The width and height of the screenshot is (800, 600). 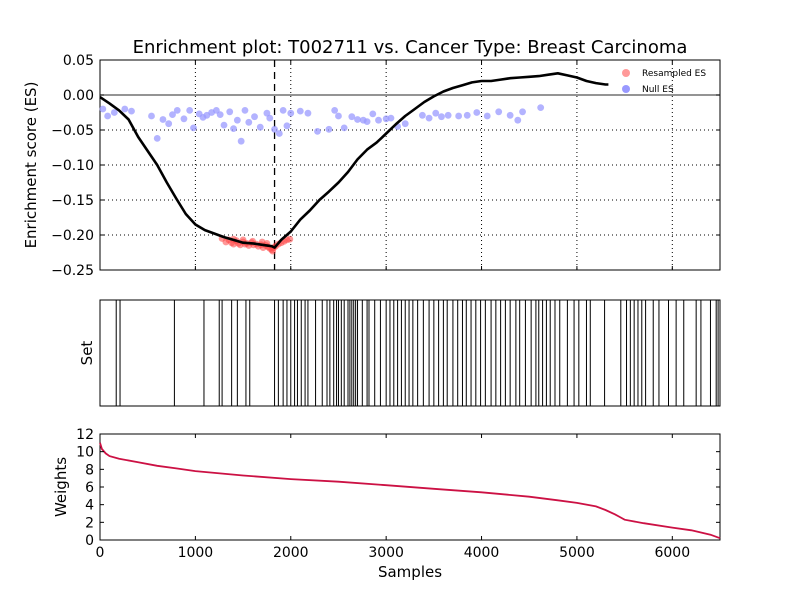 I want to click on weights-y-axis-label: Weights, so click(x=61, y=487).